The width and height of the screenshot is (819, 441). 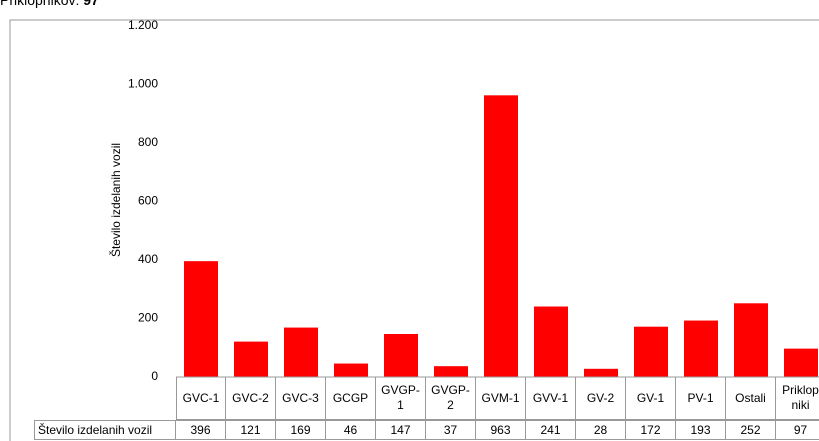 I want to click on data-label: 97, so click(x=797, y=430).